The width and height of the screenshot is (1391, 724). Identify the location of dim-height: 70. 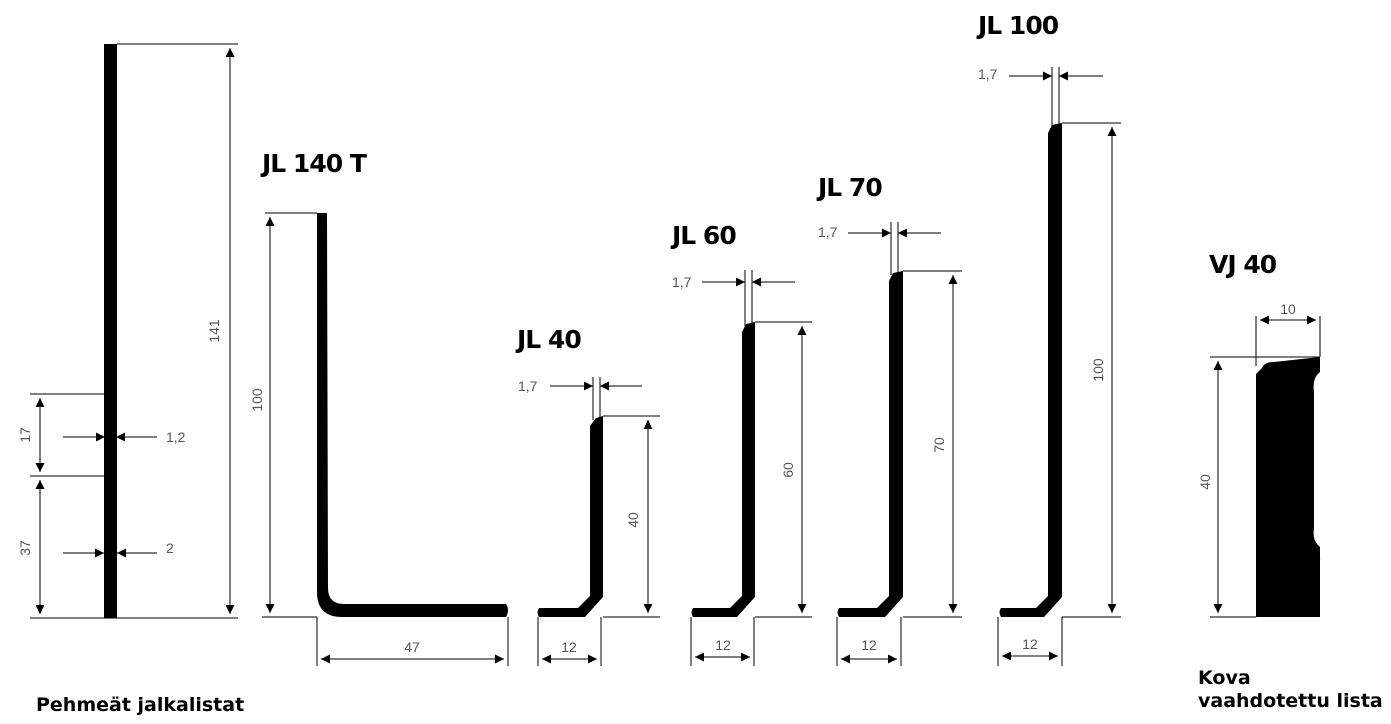
(939, 445).